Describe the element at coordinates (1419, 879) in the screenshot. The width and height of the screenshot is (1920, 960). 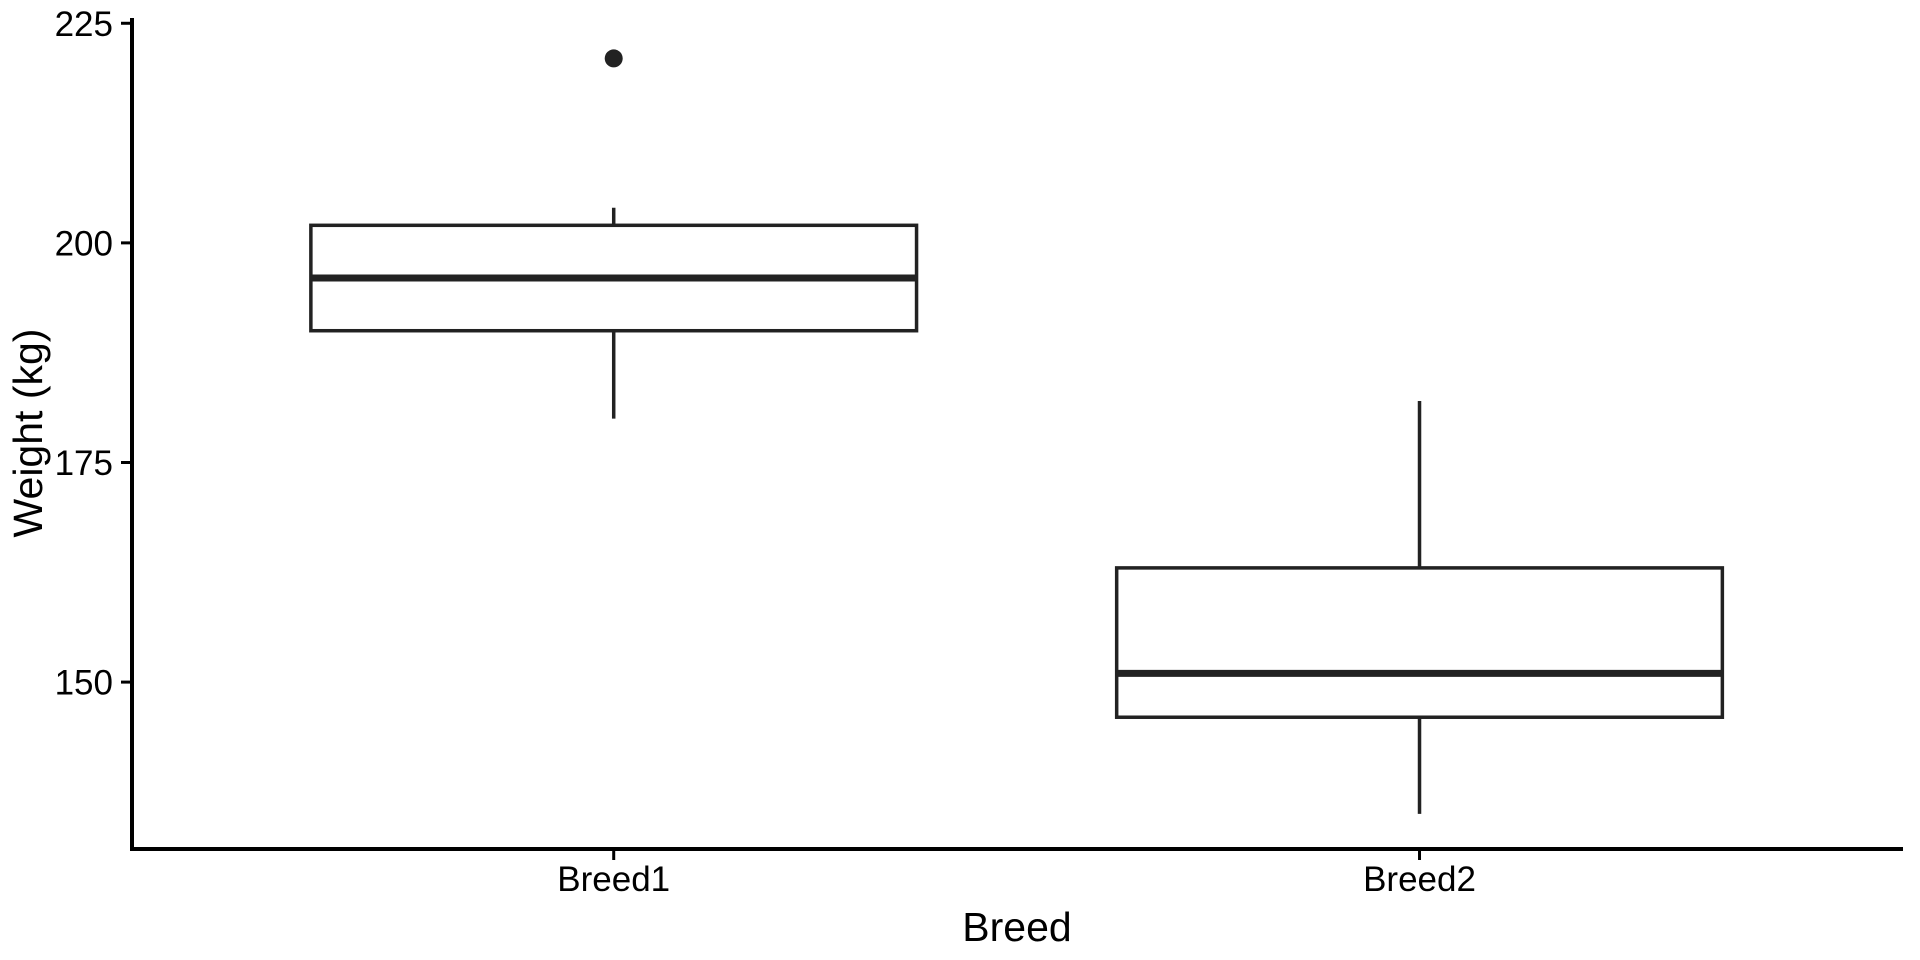
I see `x-axis-tick-label: Breed2` at that location.